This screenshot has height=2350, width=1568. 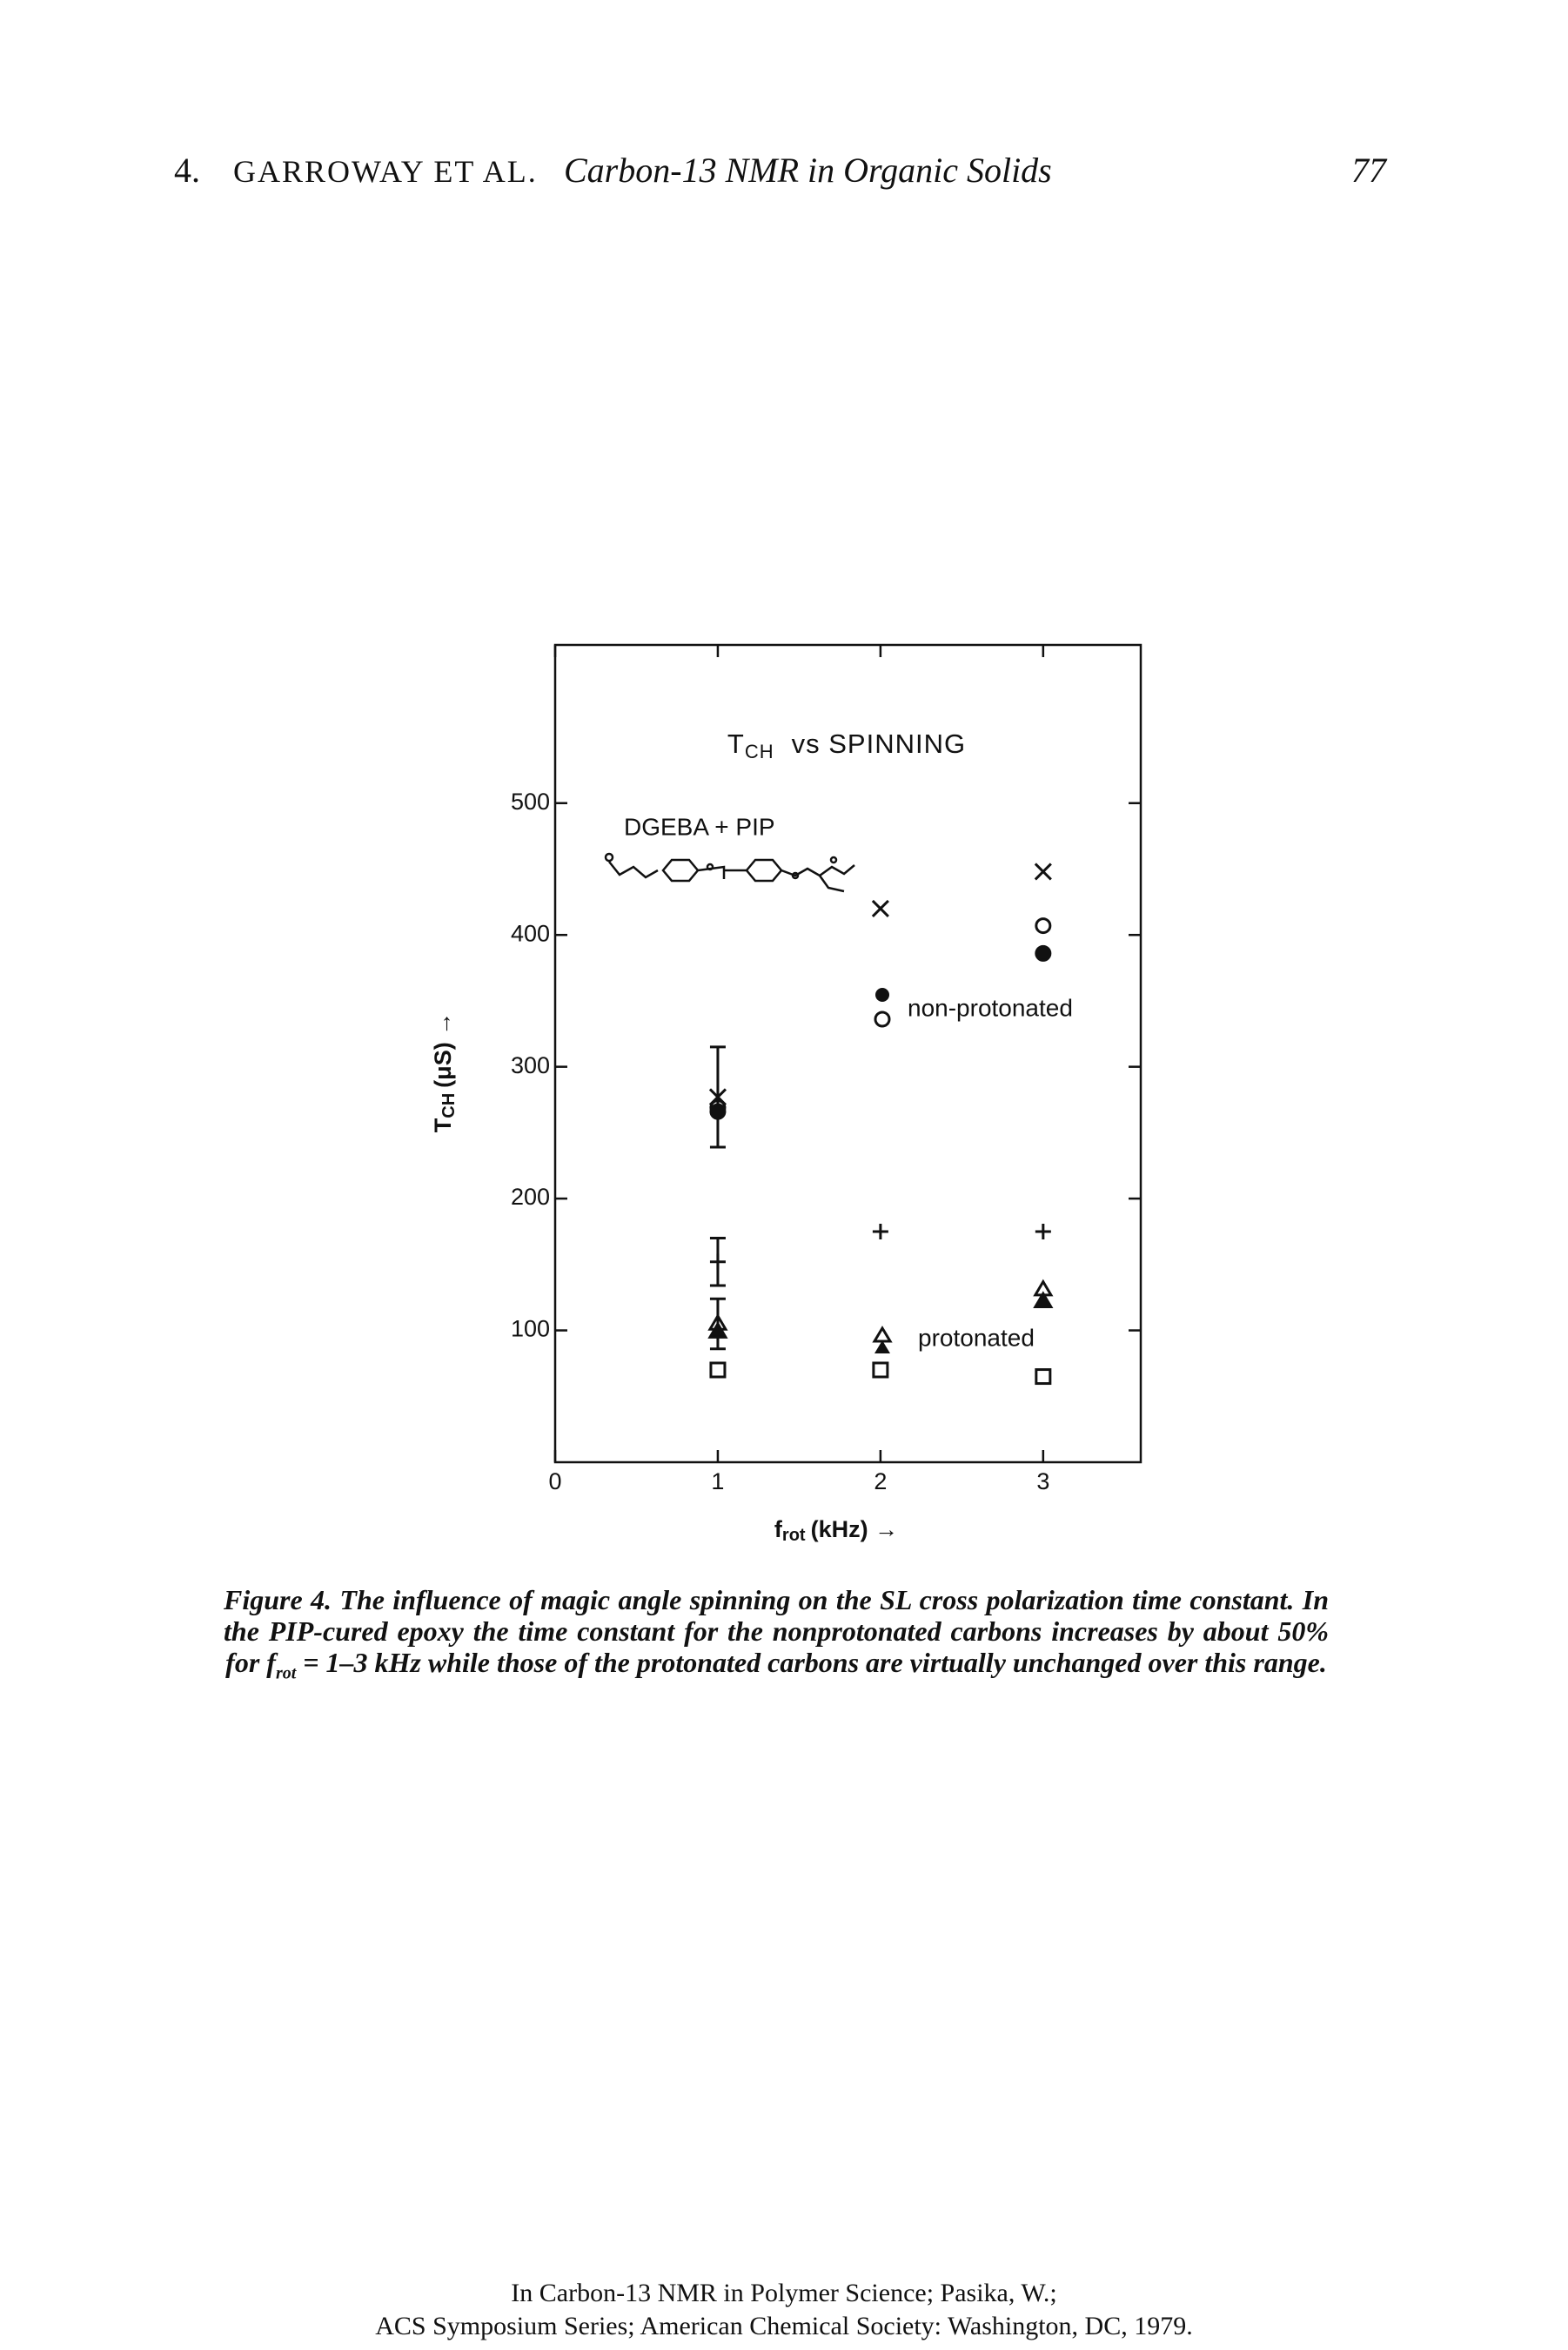 What do you see at coordinates (386, 172) in the screenshot?
I see `running-authors: GARROWAY ET AL.` at bounding box center [386, 172].